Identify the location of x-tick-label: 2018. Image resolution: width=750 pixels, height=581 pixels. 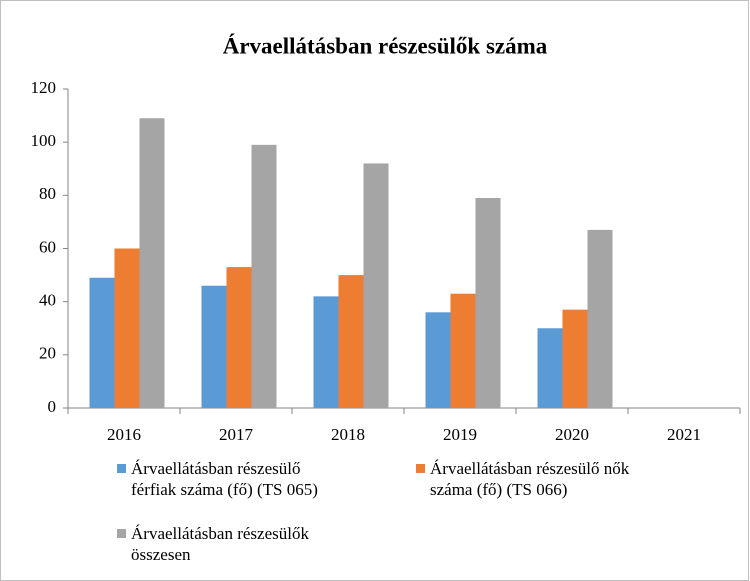
(348, 434).